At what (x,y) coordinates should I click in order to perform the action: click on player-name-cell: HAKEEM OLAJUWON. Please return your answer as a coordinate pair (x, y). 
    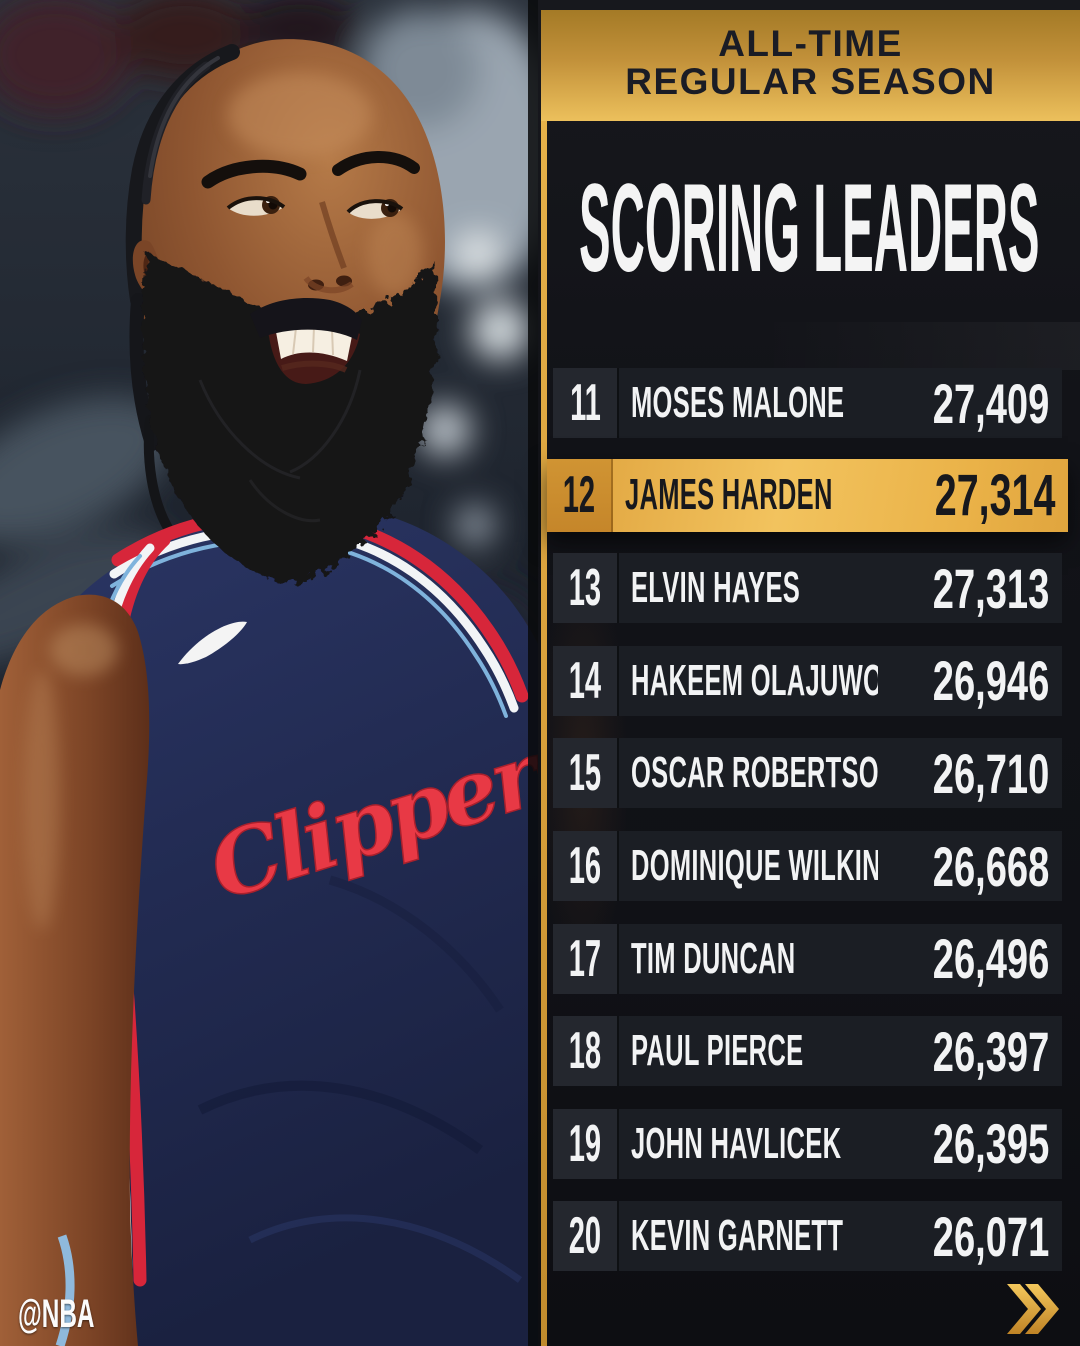
    Looking at the image, I should click on (748, 681).